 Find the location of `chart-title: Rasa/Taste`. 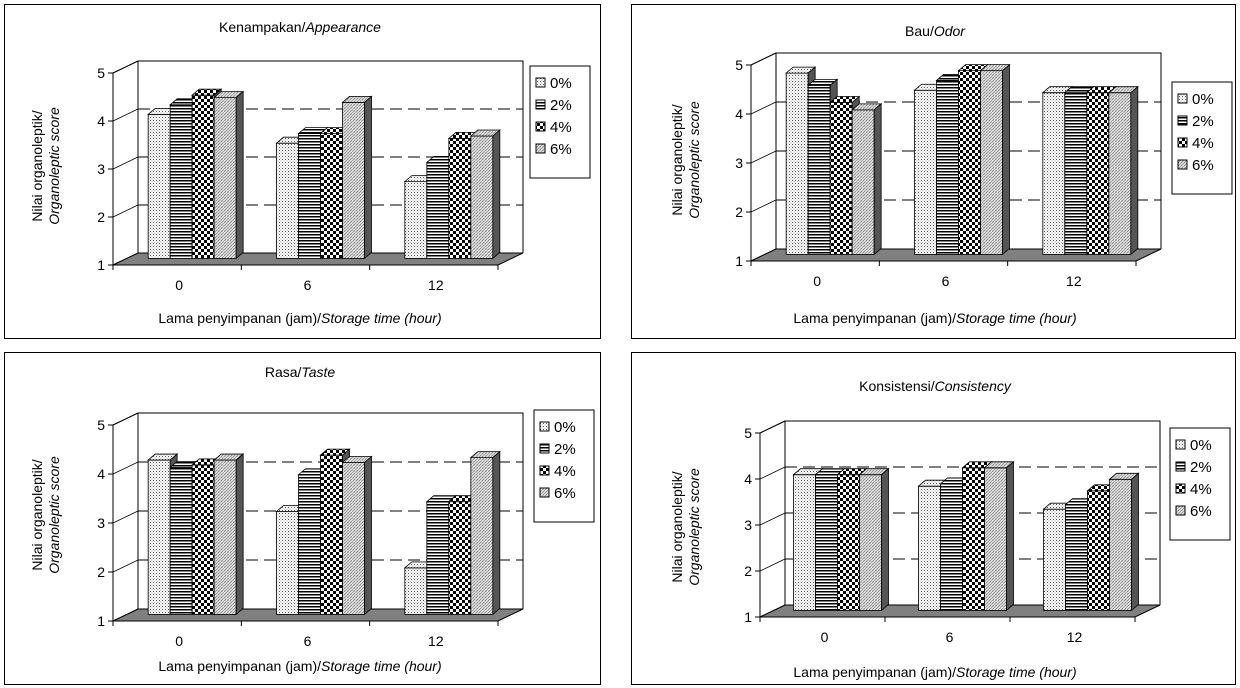

chart-title: Rasa/Taste is located at coordinates (300, 372).